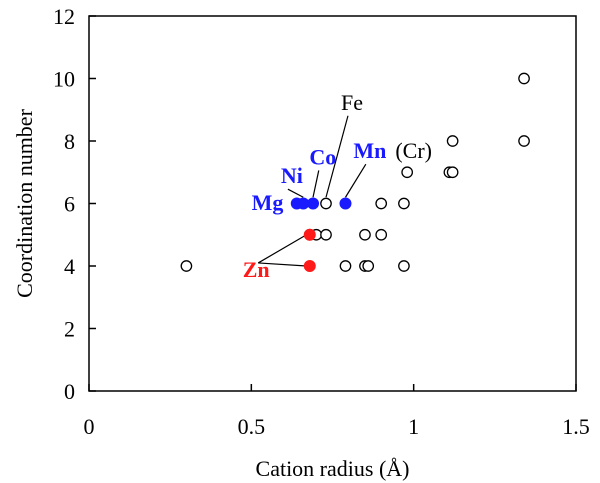 The image size is (600, 483). What do you see at coordinates (413, 150) in the screenshot?
I see `annotation-label: (Cr)` at bounding box center [413, 150].